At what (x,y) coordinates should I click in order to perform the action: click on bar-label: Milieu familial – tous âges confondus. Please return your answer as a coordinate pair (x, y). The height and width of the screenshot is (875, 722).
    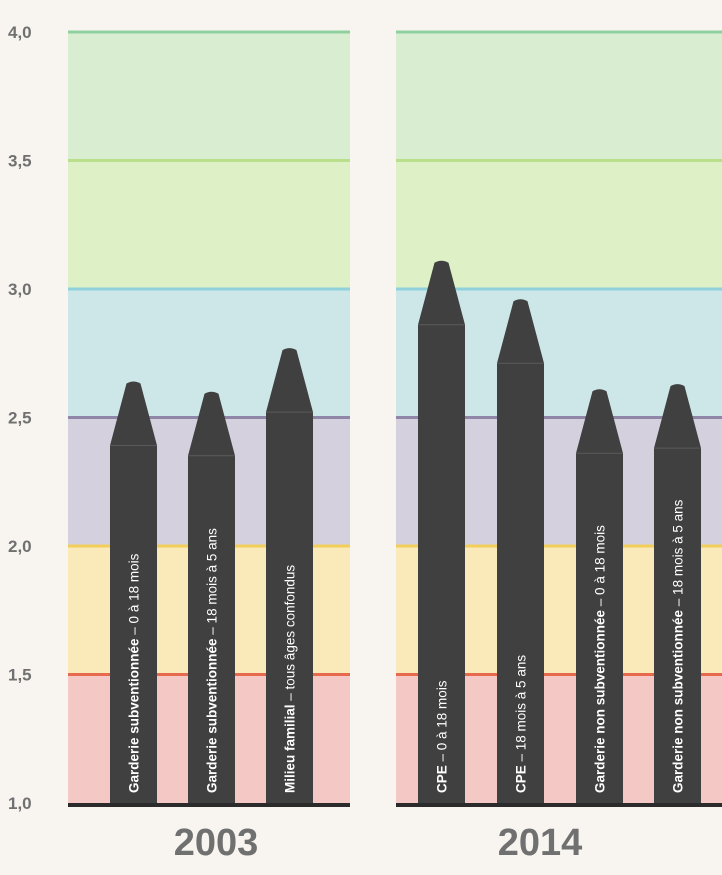
    Looking at the image, I should click on (290, 679).